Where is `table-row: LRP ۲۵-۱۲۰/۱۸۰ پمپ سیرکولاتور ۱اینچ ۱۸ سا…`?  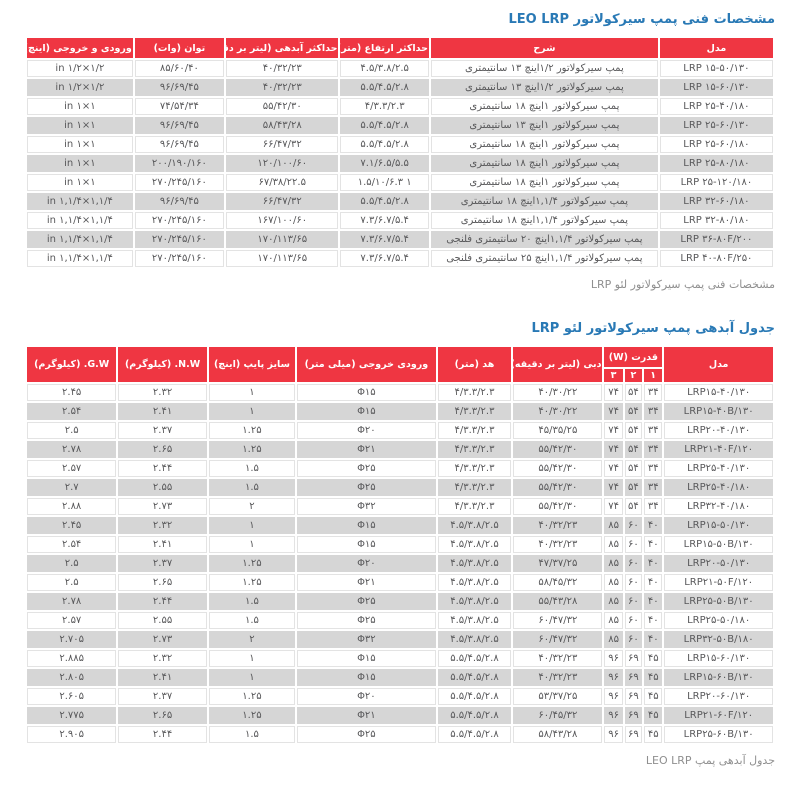
table-row: LRP ۲۵-۱۲۰/۱۸۰ پمپ سیرکولاتور ۱اینچ ۱۸ سا… is located at coordinates (400, 182).